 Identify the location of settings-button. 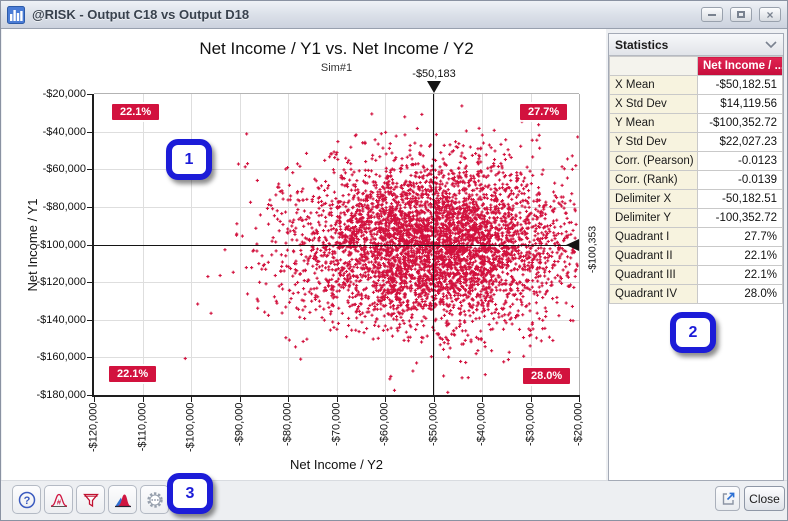
(154, 499).